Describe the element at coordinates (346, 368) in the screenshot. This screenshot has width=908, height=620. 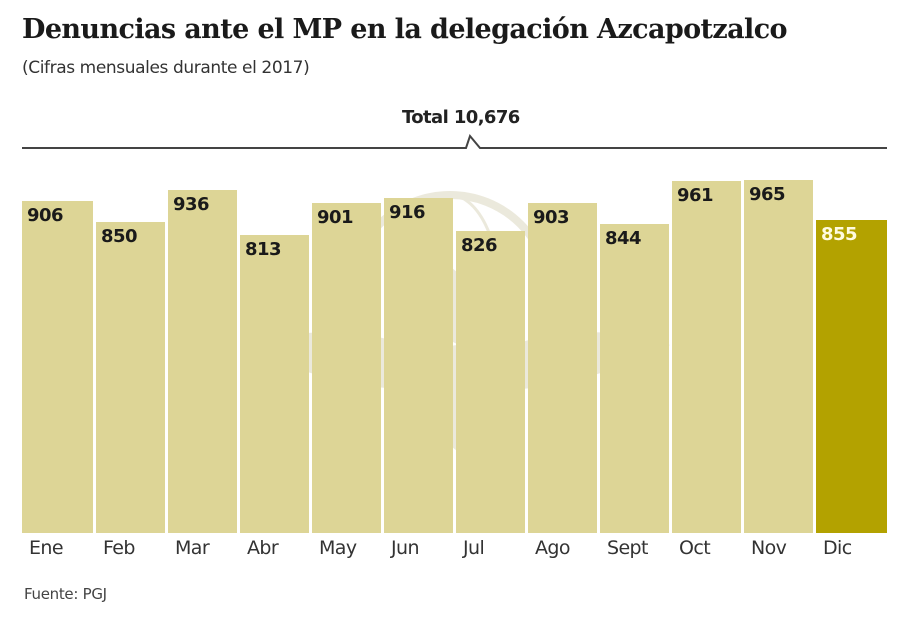
I see `bar-may: 901` at that location.